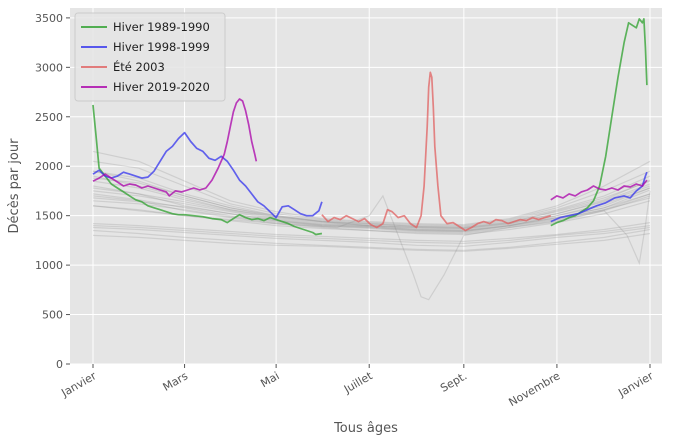  Describe the element at coordinates (358, 382) in the screenshot. I see `x-tick-label: Juillet` at that location.